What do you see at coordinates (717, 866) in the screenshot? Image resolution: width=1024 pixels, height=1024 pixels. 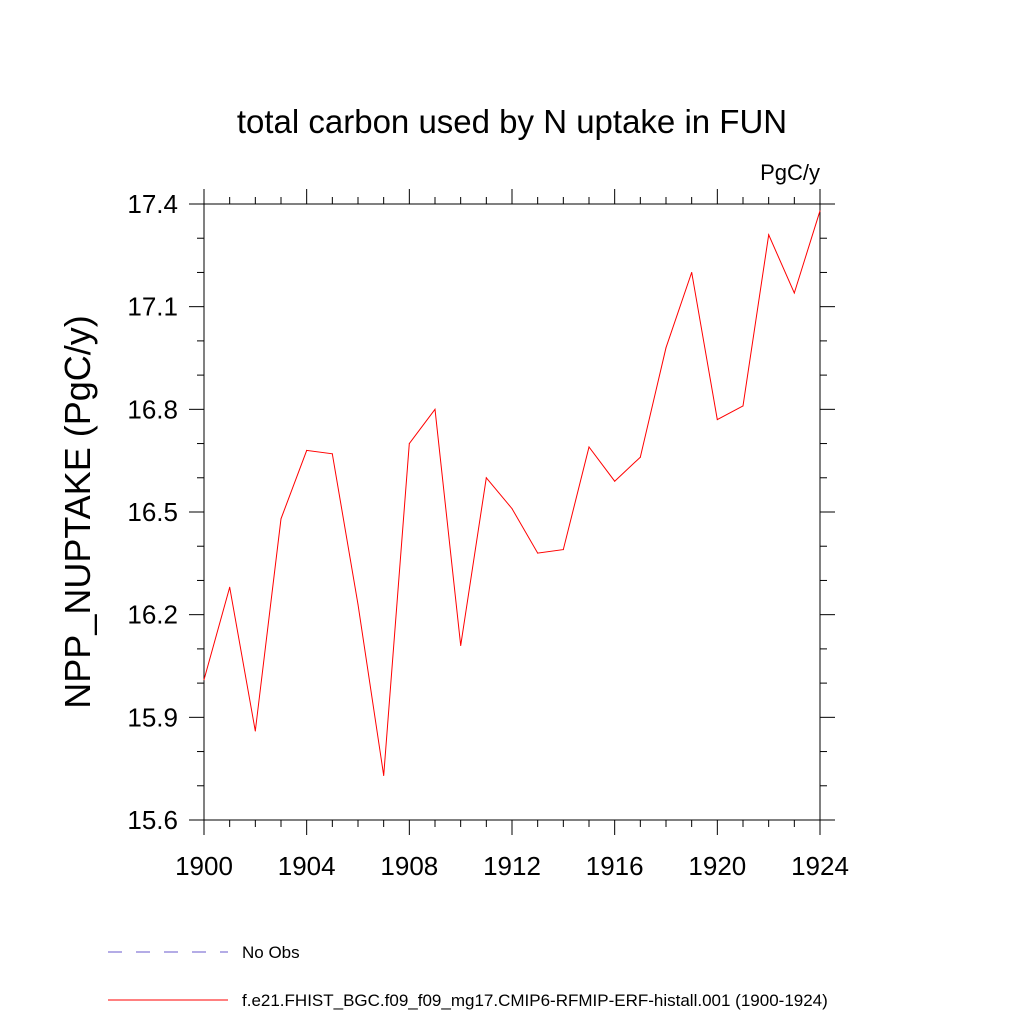 I see `x-tick-label: 1920` at bounding box center [717, 866].